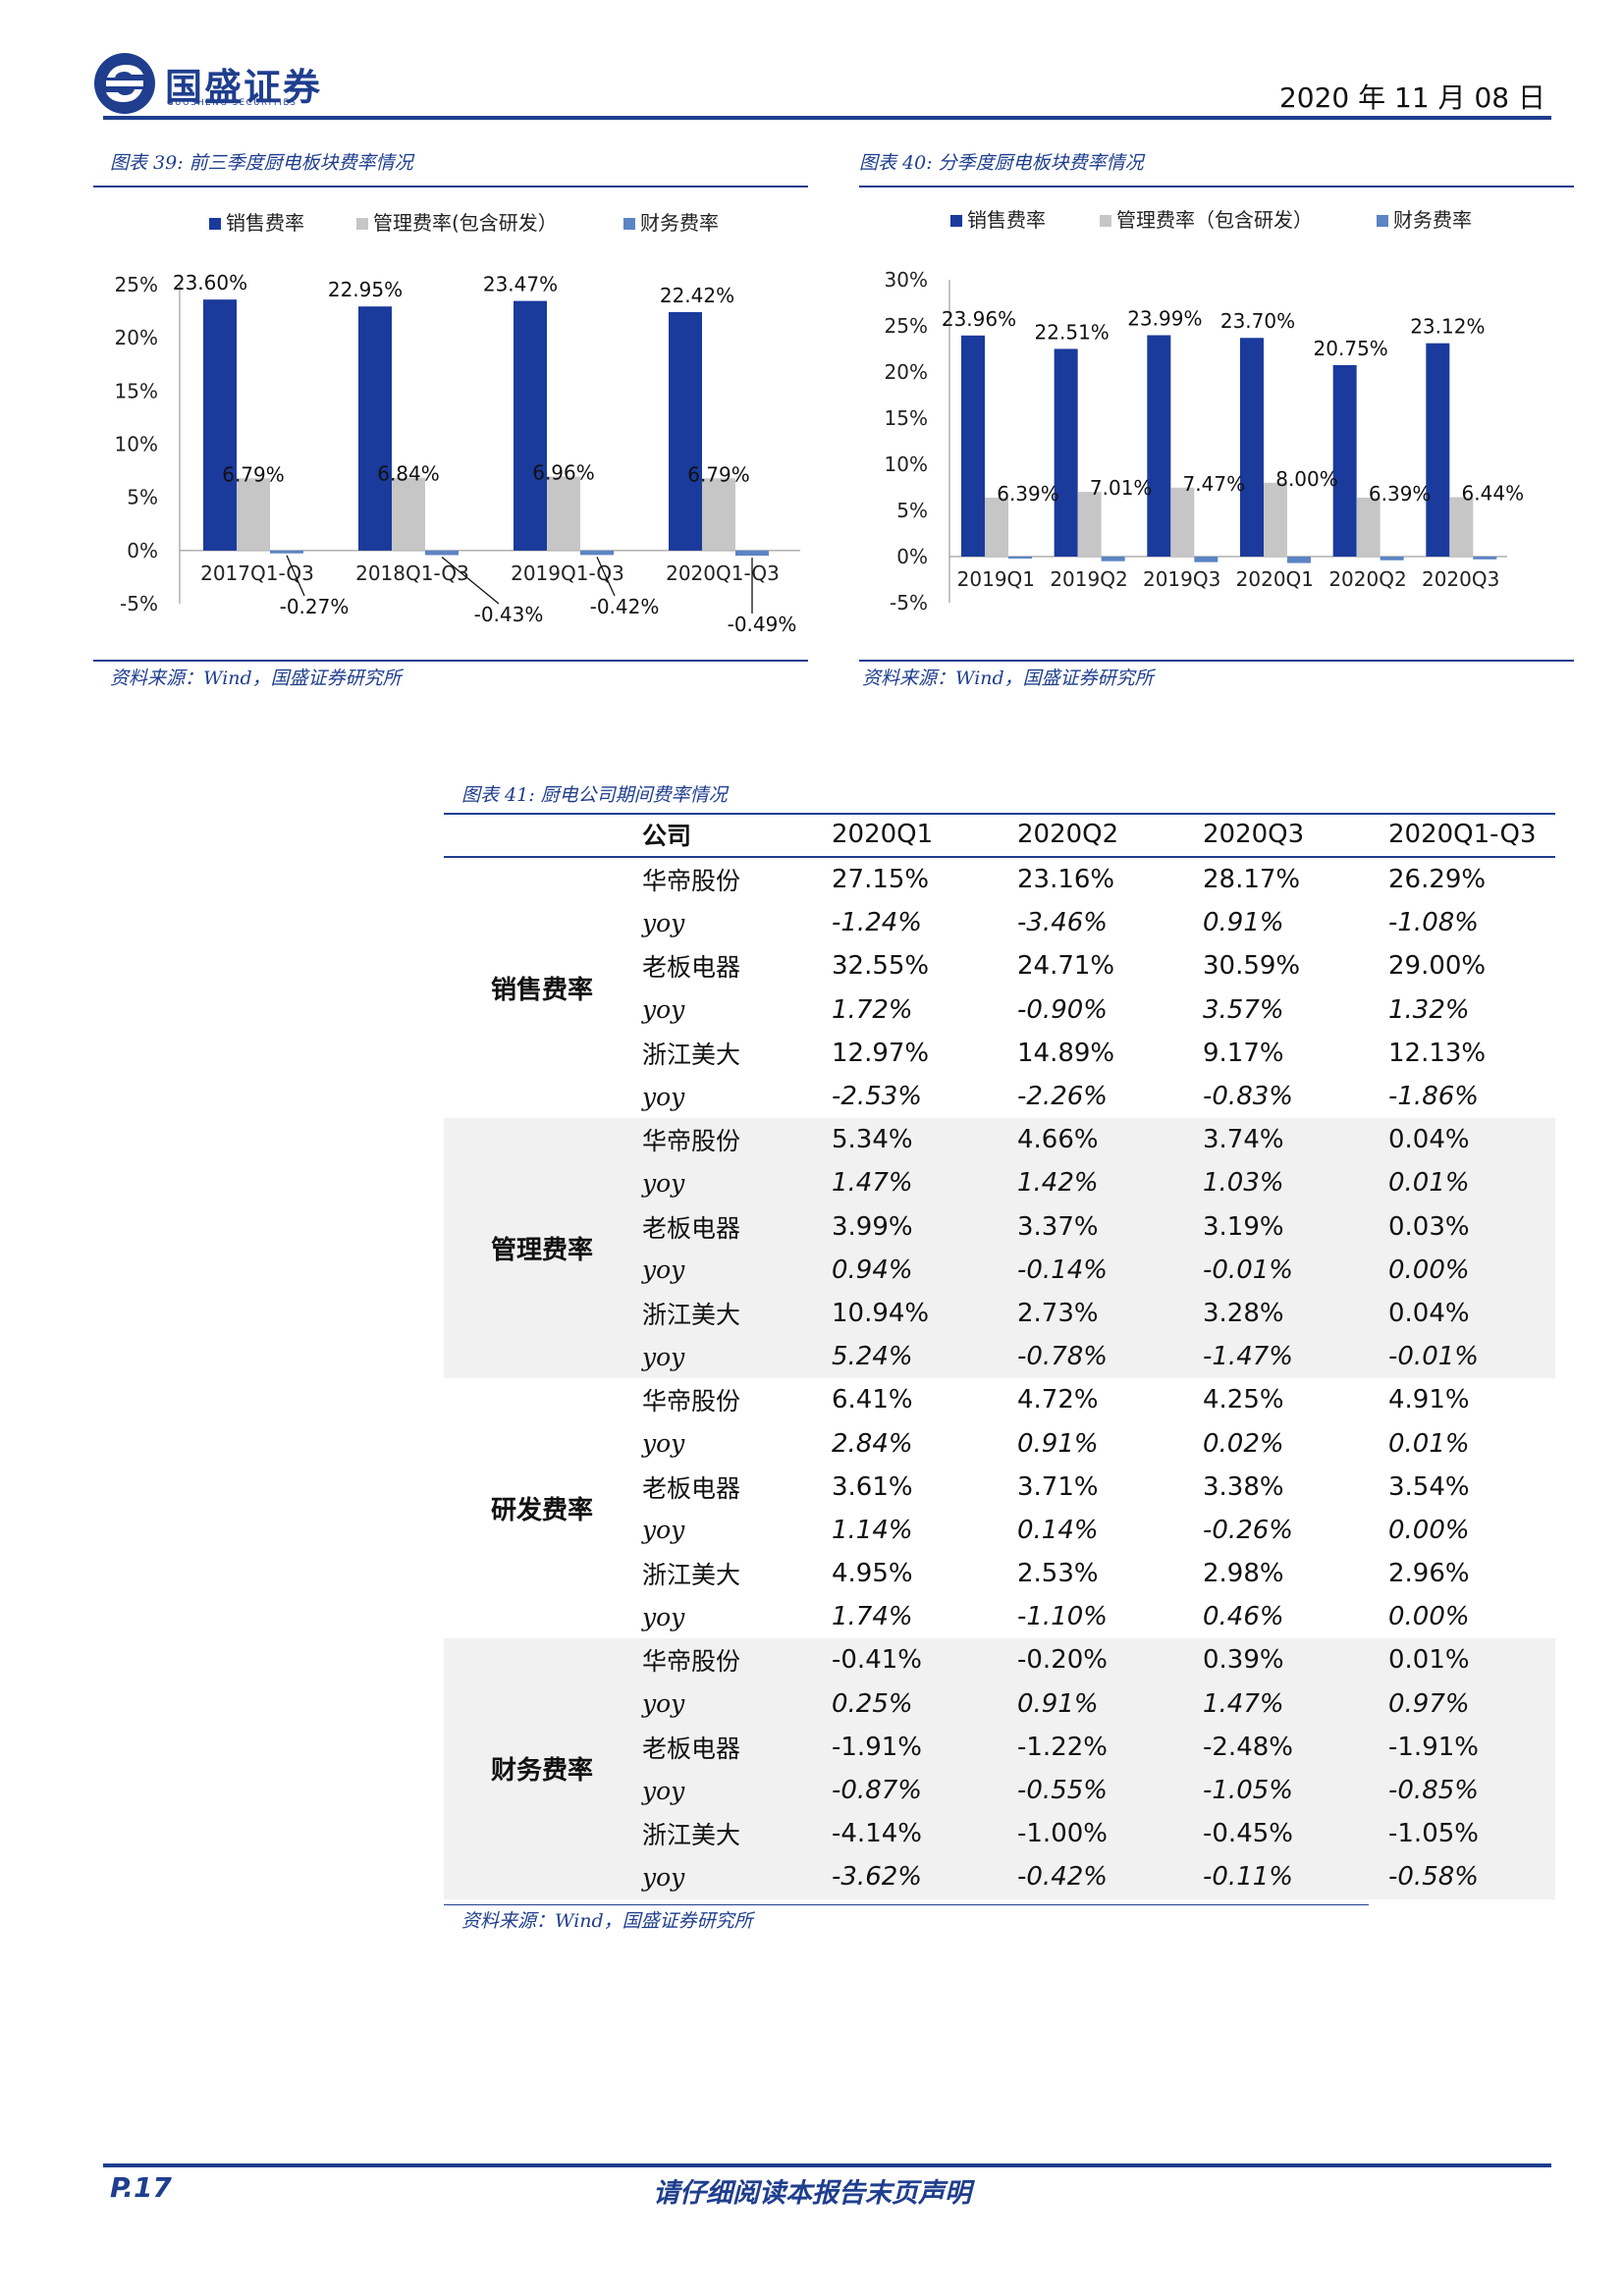 The height and width of the screenshot is (2296, 1624). I want to click on legend-label: 销售费率, so click(1006, 220).